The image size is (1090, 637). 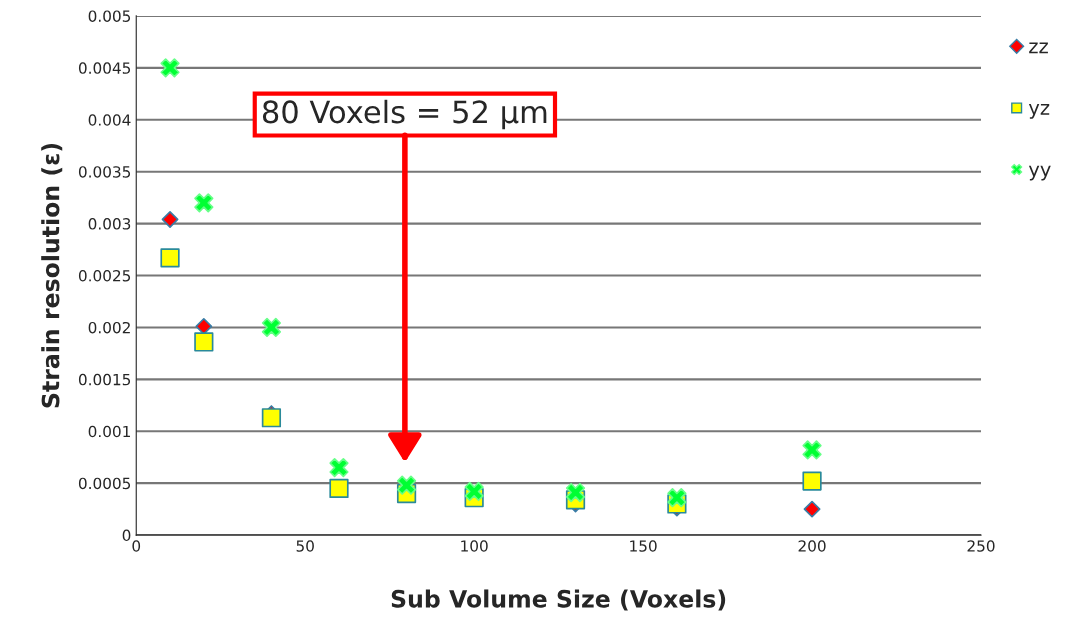 I want to click on x-tick-label: 150, so click(x=643, y=546).